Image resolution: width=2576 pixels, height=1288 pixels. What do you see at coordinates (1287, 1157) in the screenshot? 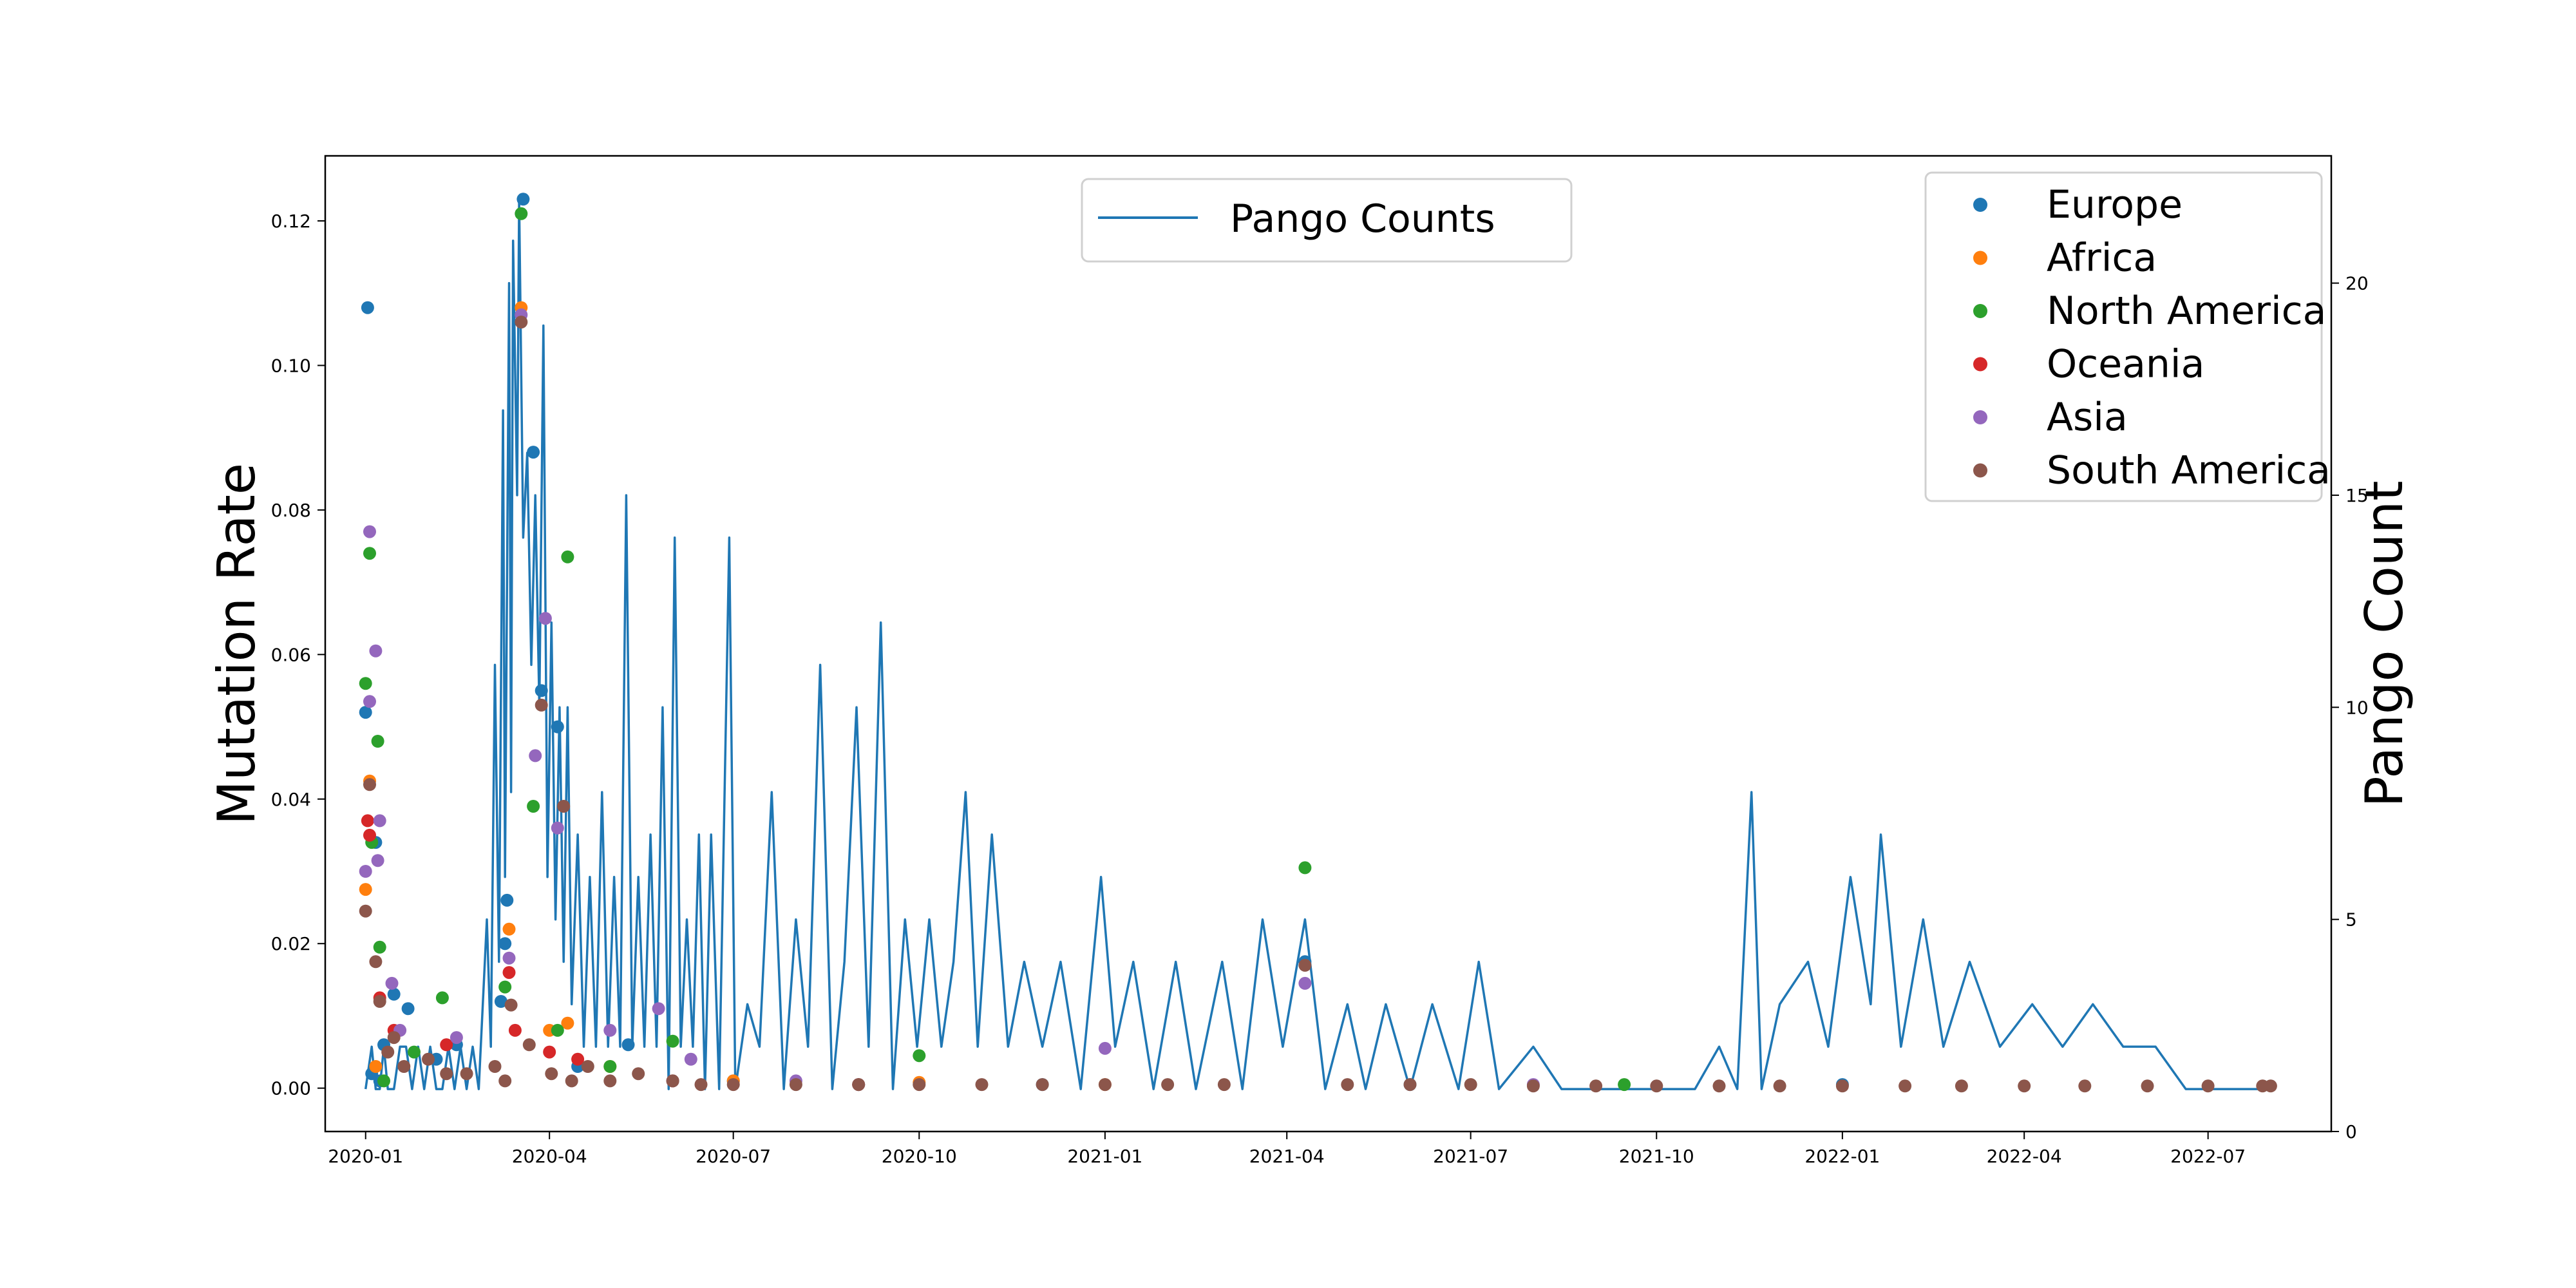
I see `x-tick-label: 2021-04` at bounding box center [1287, 1157].